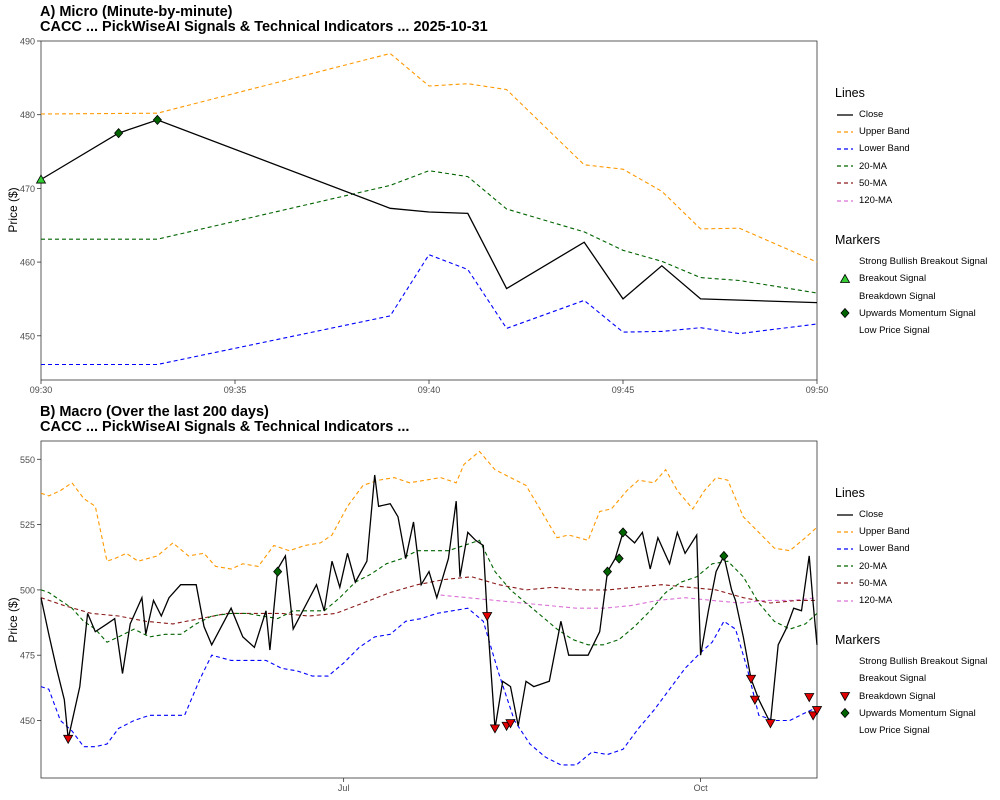  What do you see at coordinates (235, 390) in the screenshot?
I see `x-tick-label: 09:35` at bounding box center [235, 390].